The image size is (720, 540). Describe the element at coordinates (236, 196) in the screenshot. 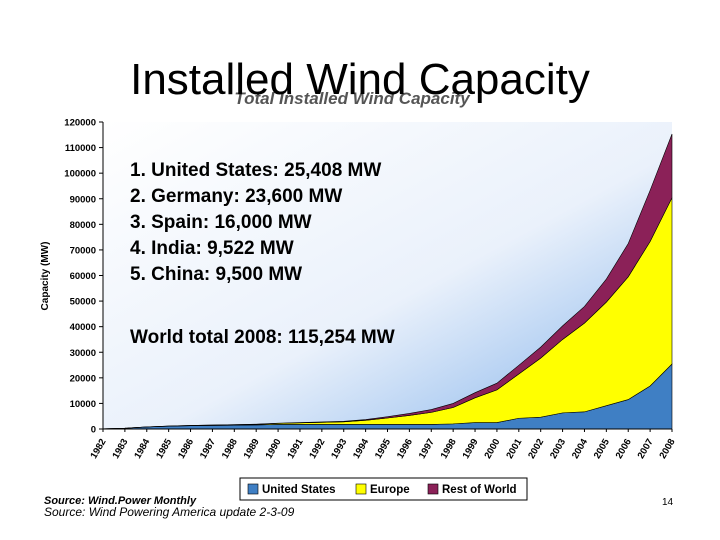

I see `annotation-rank-2: 2. Germany: 23,600 MW` at that location.